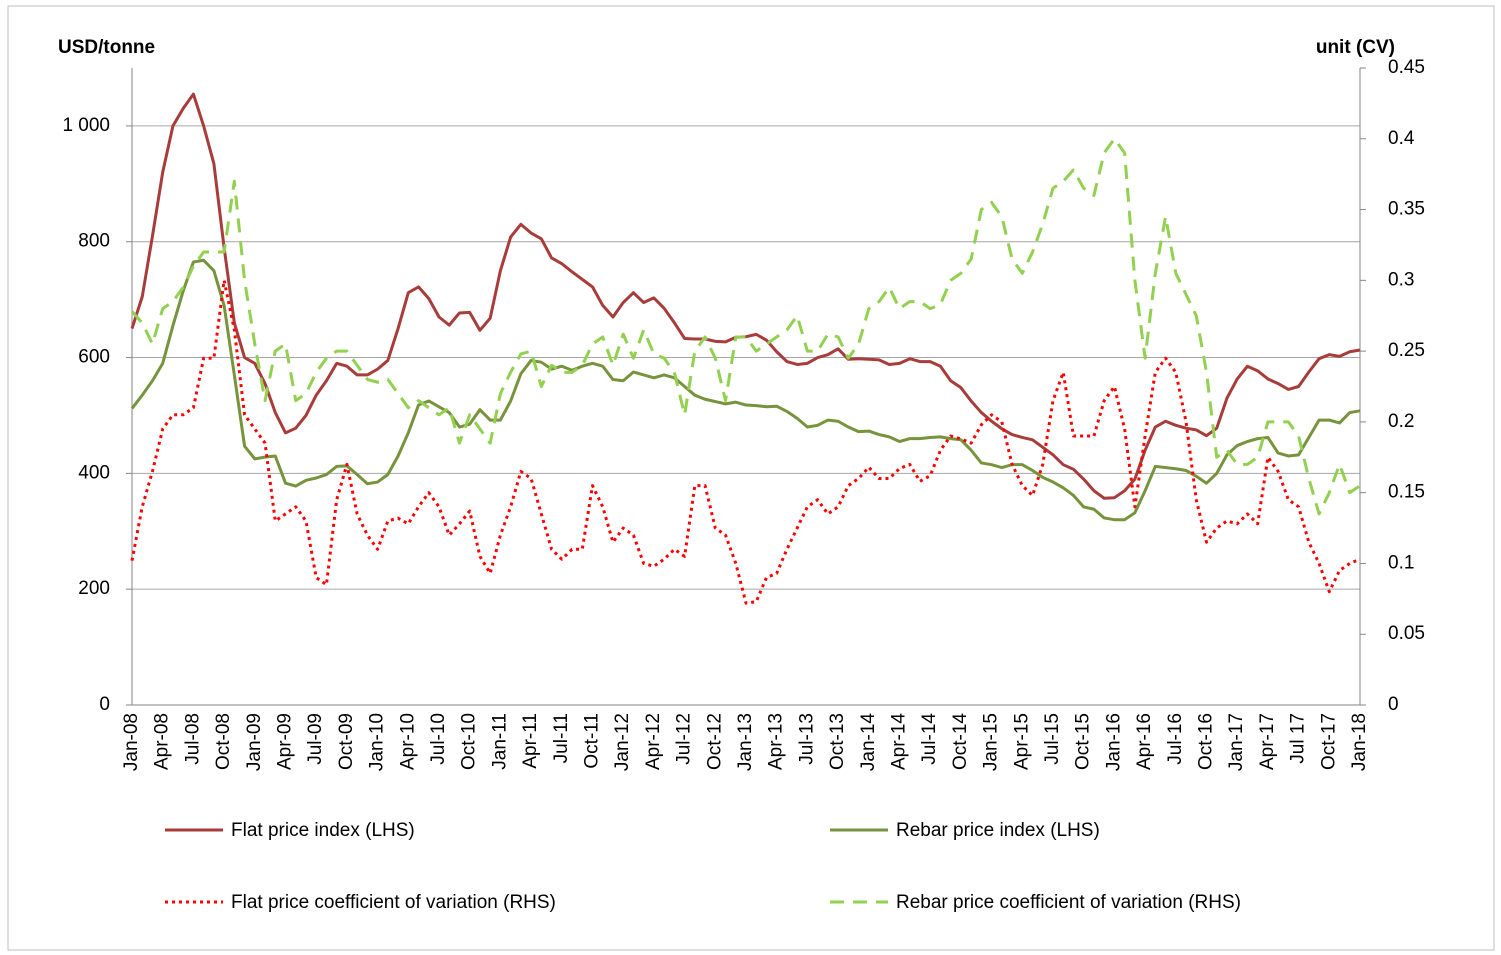 This screenshot has height=955, width=1501. What do you see at coordinates (131, 742) in the screenshot?
I see `x-tick-label: Jan-08` at bounding box center [131, 742].